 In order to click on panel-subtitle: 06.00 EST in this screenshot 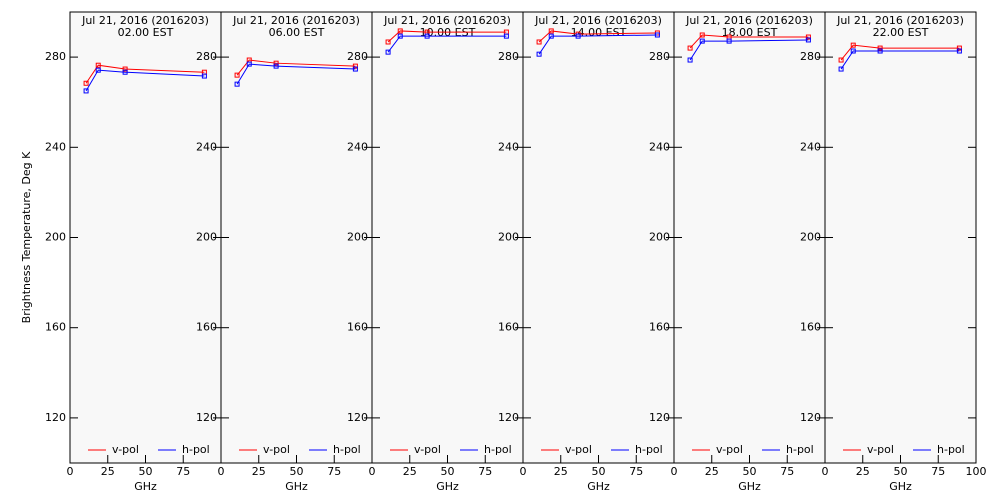, I will do `click(297, 32)`.